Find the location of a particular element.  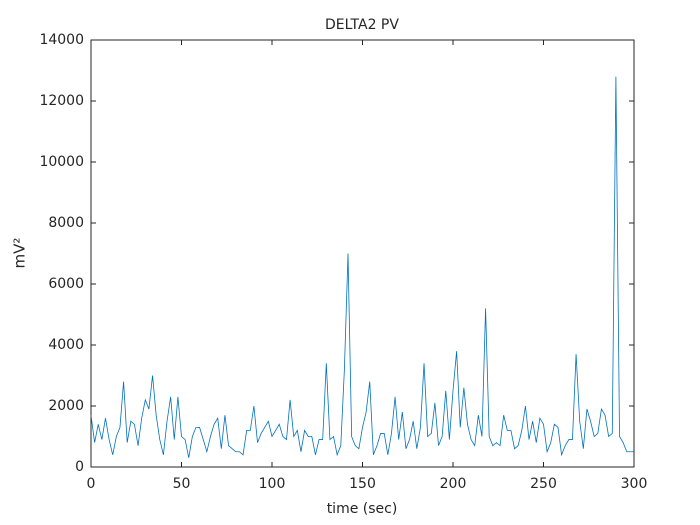

y-tick-label: 10000 is located at coordinates (61, 162).